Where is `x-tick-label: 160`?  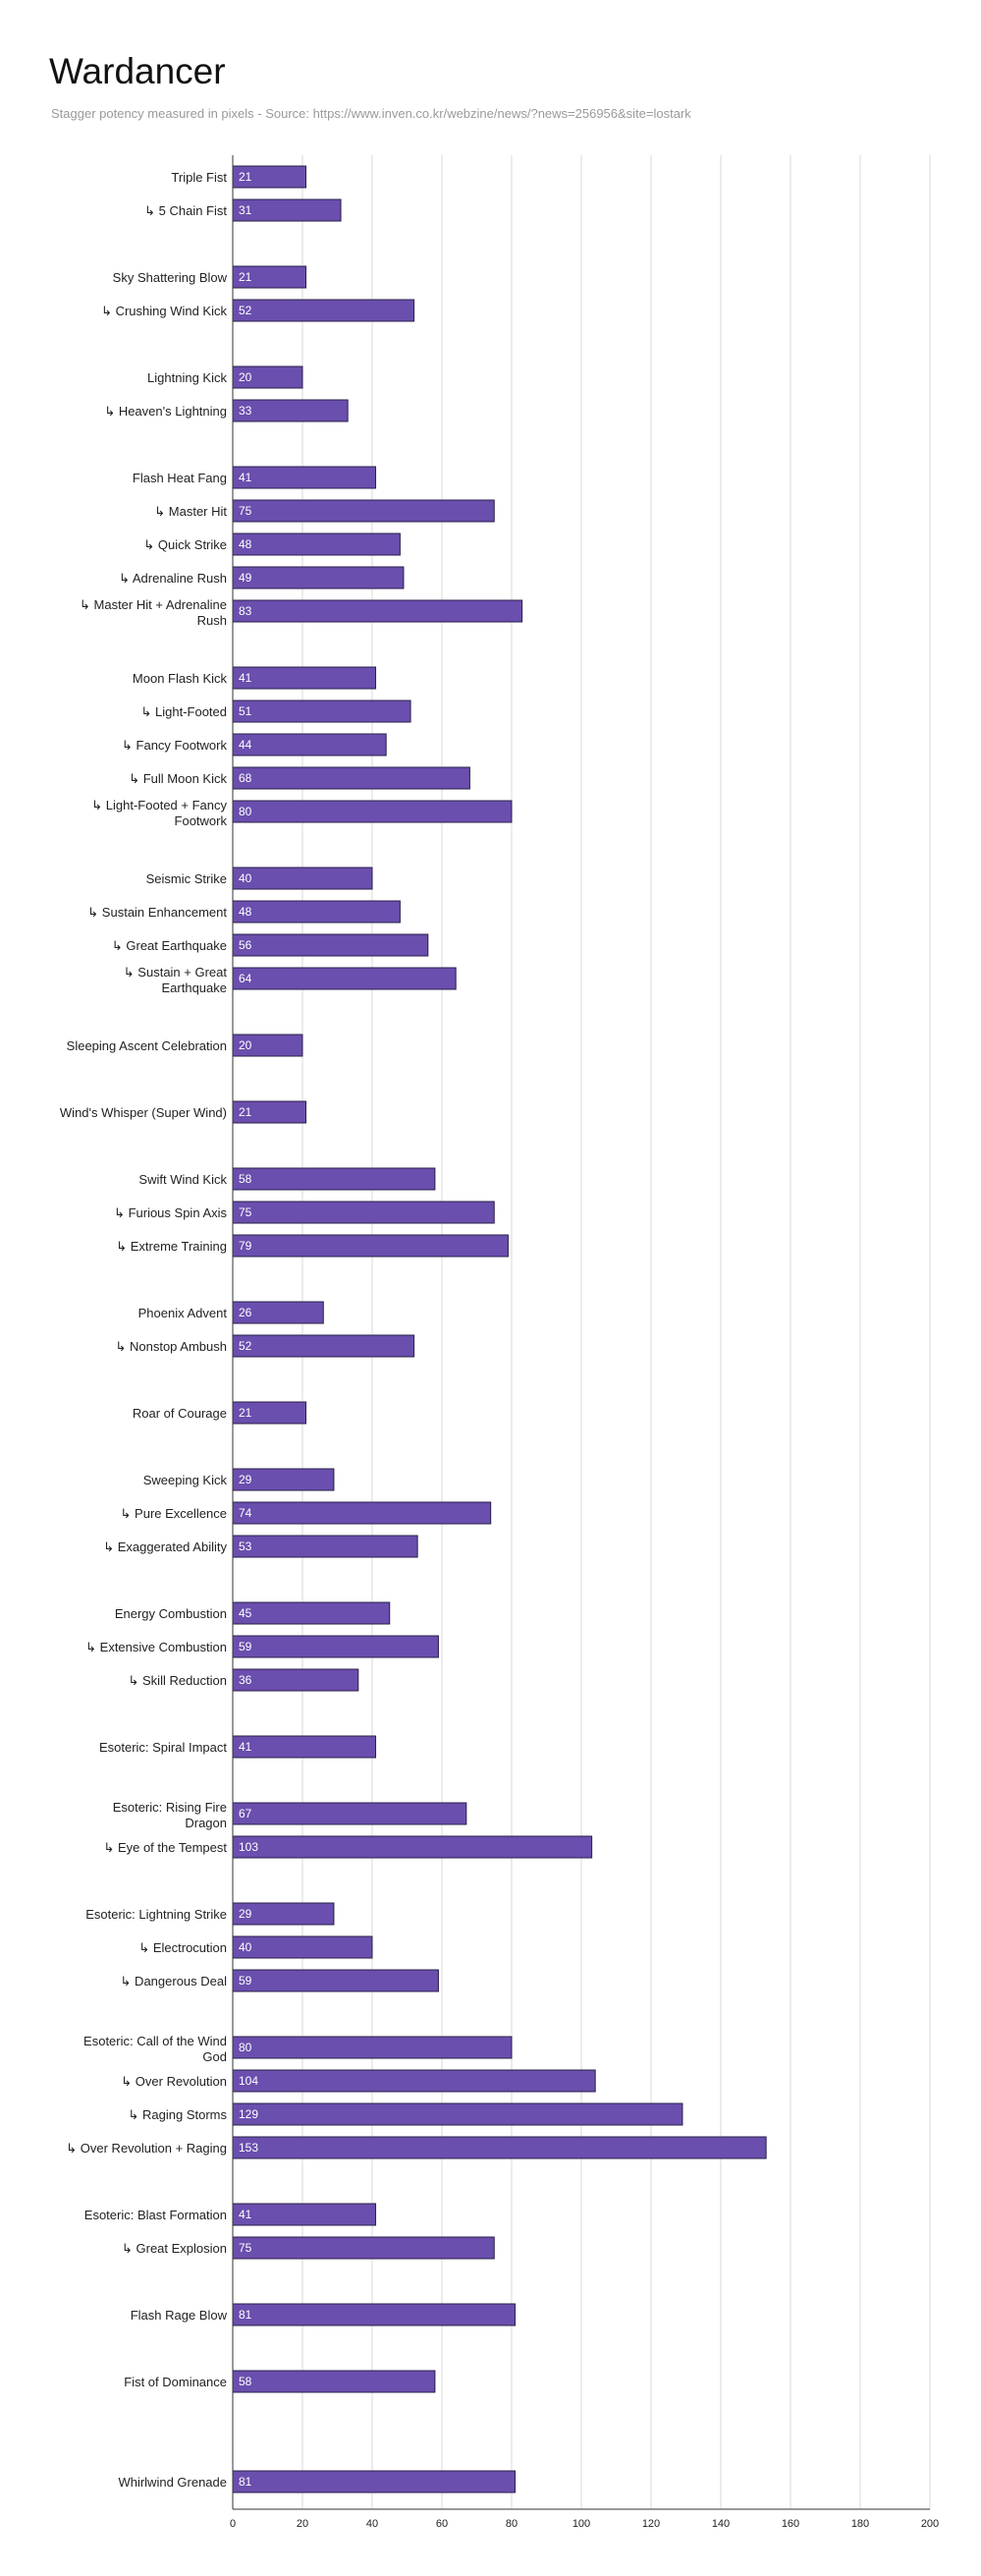 x-tick-label: 160 is located at coordinates (790, 2524).